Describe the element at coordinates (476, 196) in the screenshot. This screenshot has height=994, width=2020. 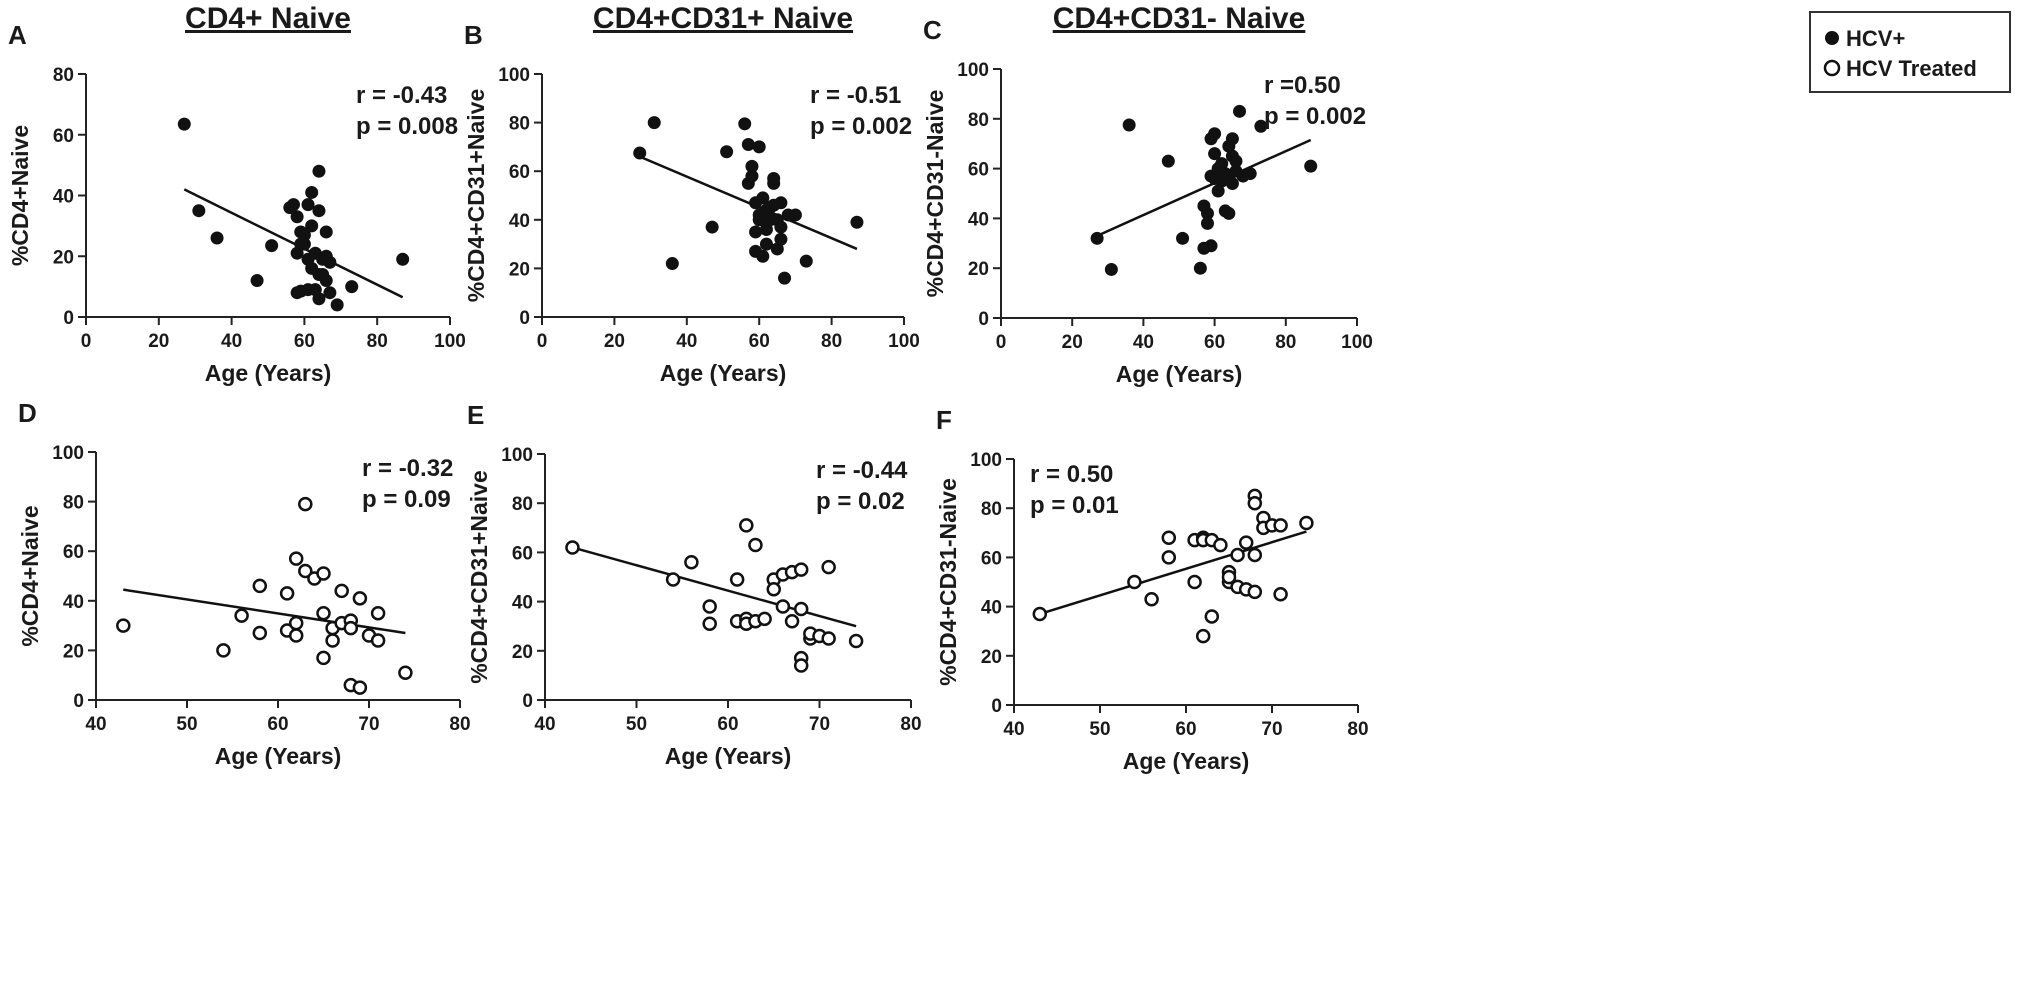
I see `y-axis-label-b: %CD4+CD31+Naive` at that location.